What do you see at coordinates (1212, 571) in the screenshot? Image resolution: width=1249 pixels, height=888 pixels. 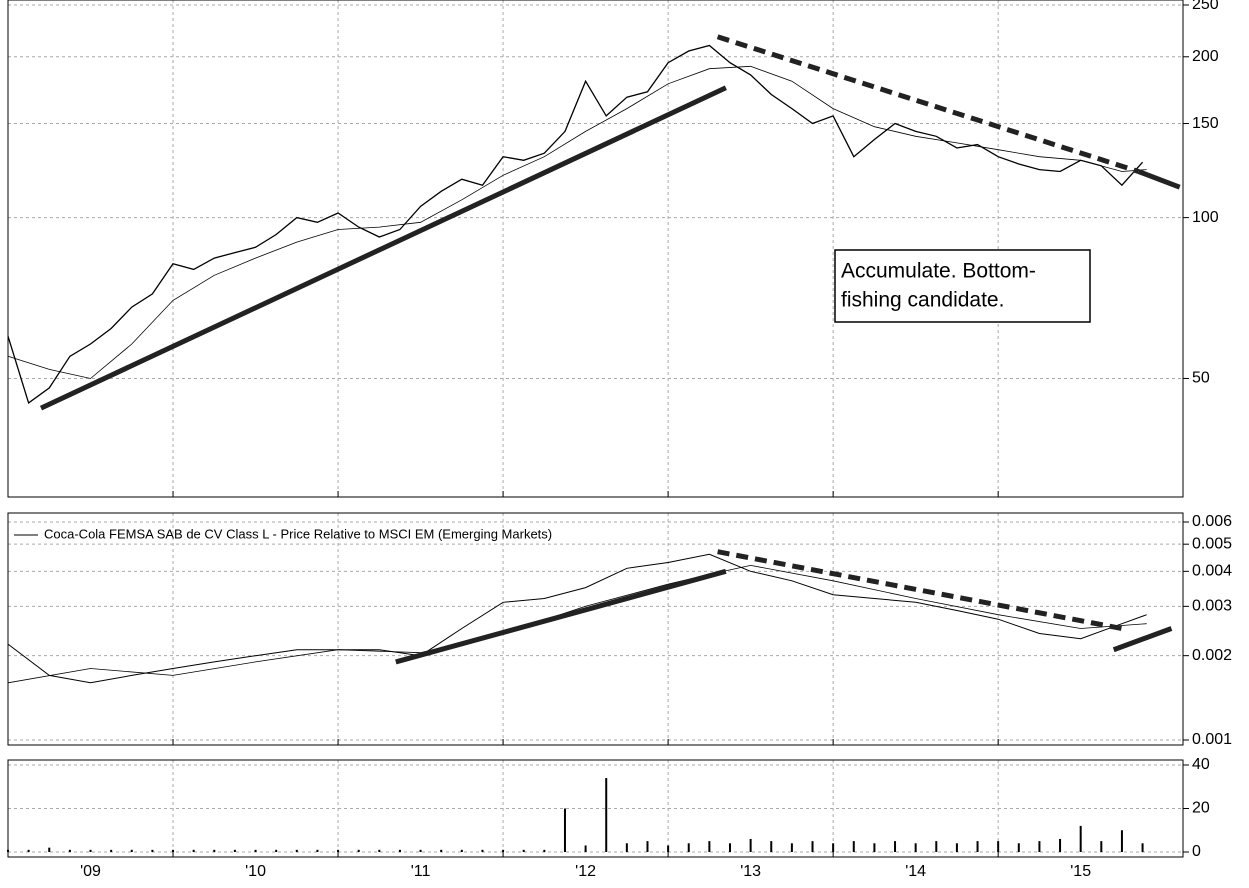 I see `y-tick-label: 0.004` at bounding box center [1212, 571].